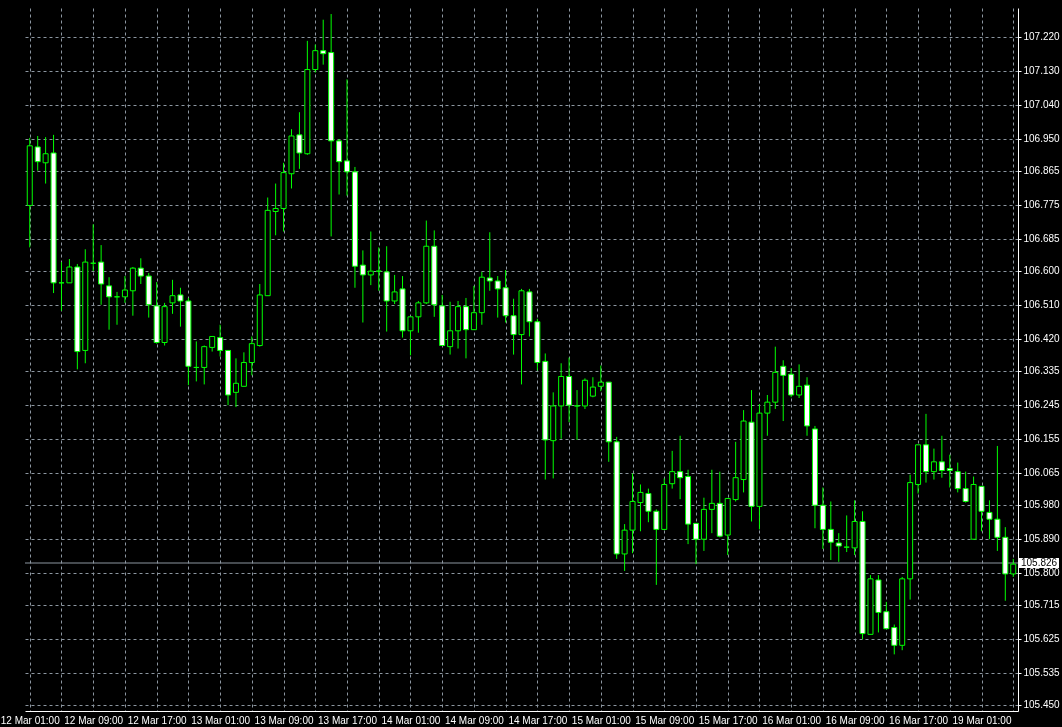 This screenshot has width=1062, height=727. Describe the element at coordinates (855, 720) in the screenshot. I see `x-tick-label: 16 Mar 09:00` at that location.